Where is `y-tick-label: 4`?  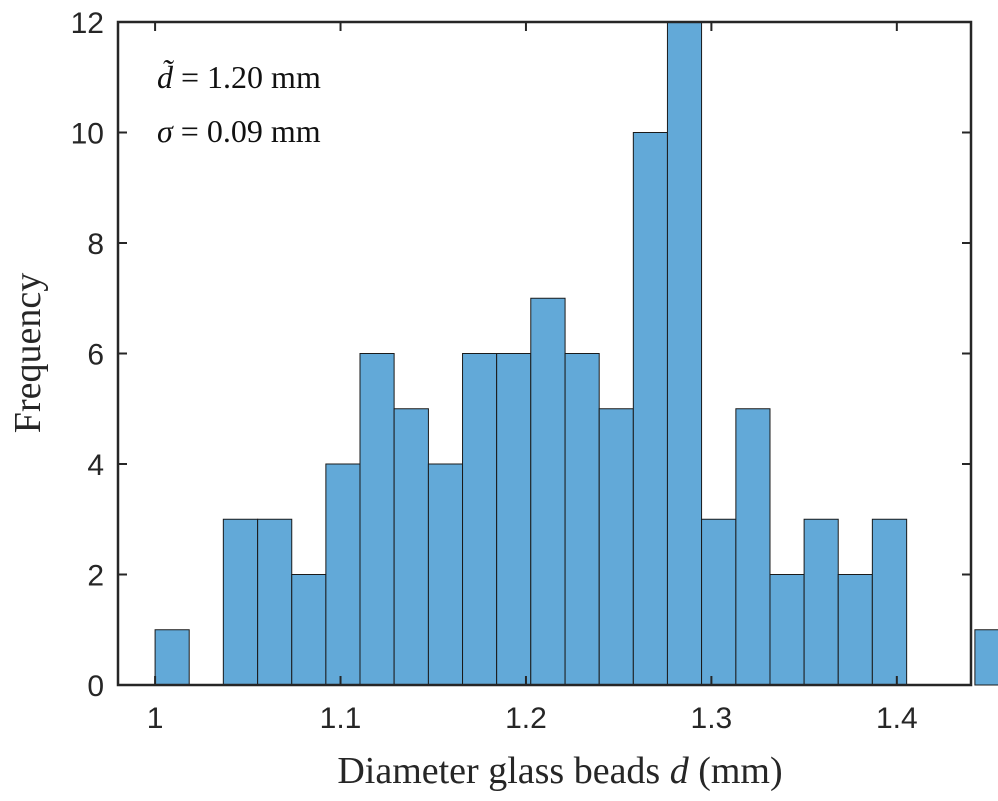 y-tick-label: 4 is located at coordinates (95, 465).